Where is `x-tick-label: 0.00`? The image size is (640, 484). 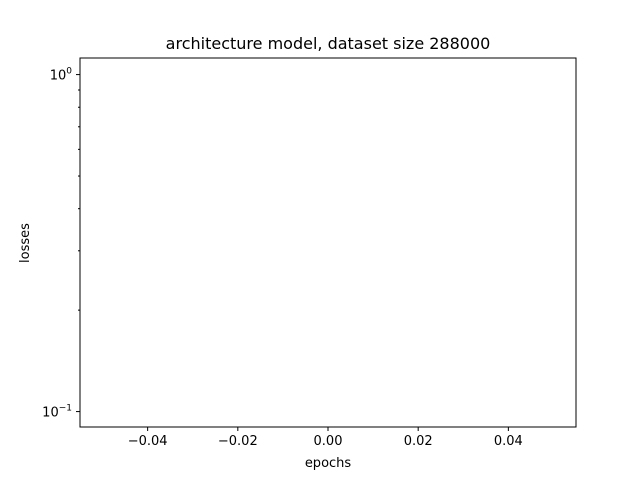 x-tick-label: 0.00 is located at coordinates (328, 441).